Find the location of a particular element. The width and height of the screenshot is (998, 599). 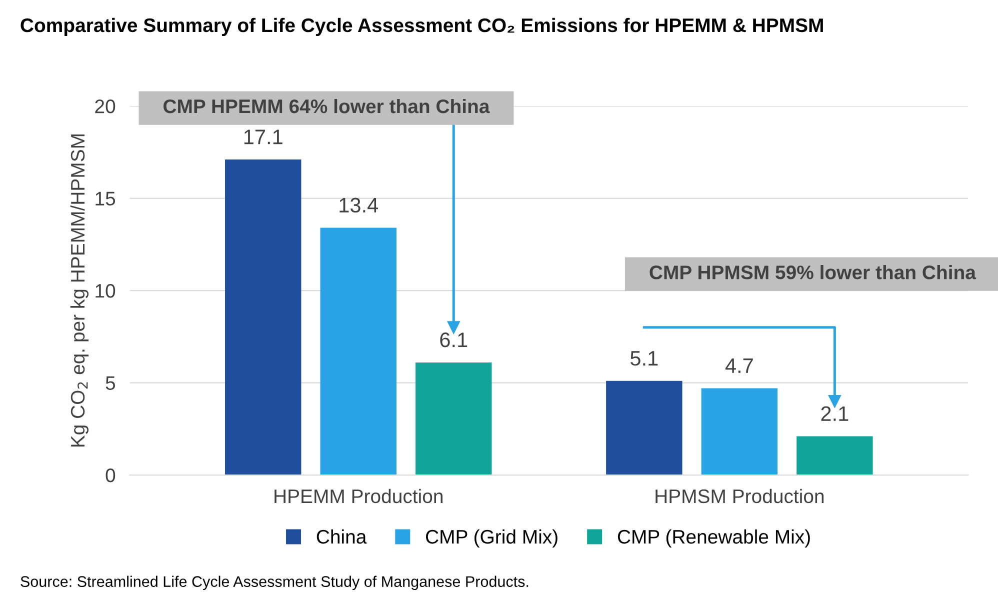

x-tick-label: HPEMM Production is located at coordinates (358, 496).